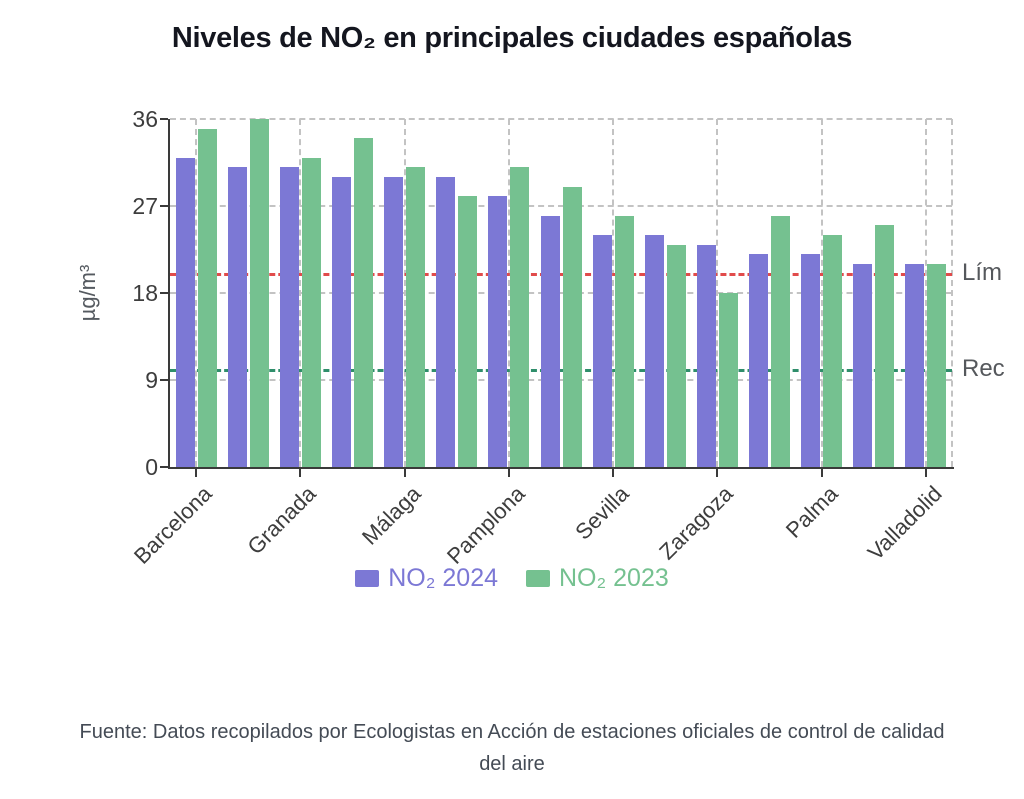 The image size is (1024, 799). What do you see at coordinates (952, 293) in the screenshot?
I see `plot-right-boundary` at bounding box center [952, 293].